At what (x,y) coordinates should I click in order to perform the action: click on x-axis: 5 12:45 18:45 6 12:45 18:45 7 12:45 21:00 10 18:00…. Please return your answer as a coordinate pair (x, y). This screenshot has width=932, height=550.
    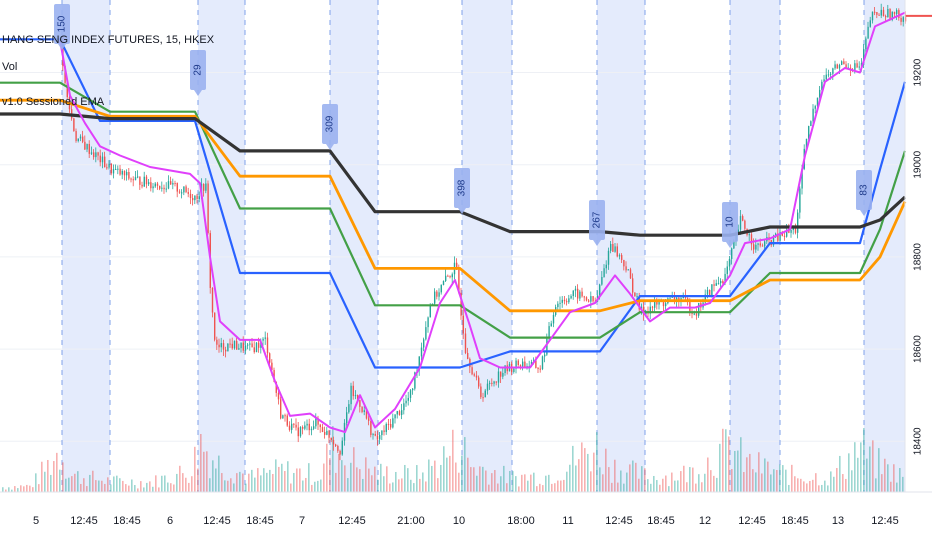
    Looking at the image, I should click on (466, 521).